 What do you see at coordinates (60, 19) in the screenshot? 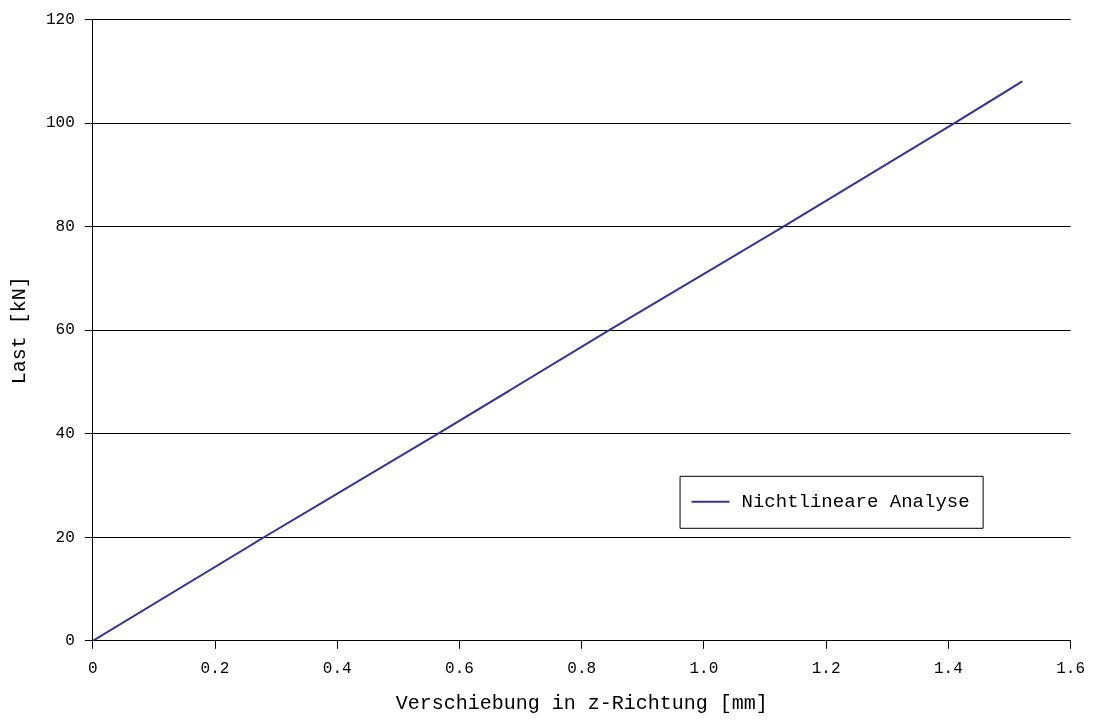
I see `y-tick-label: 120` at bounding box center [60, 19].